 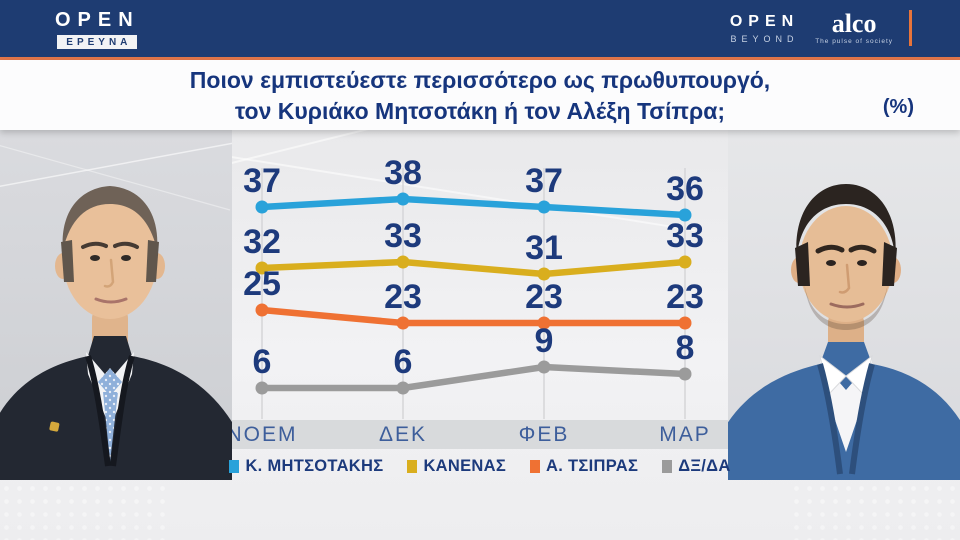 I want to click on svg-text: ΔΕΚ, so click(x=403, y=434).